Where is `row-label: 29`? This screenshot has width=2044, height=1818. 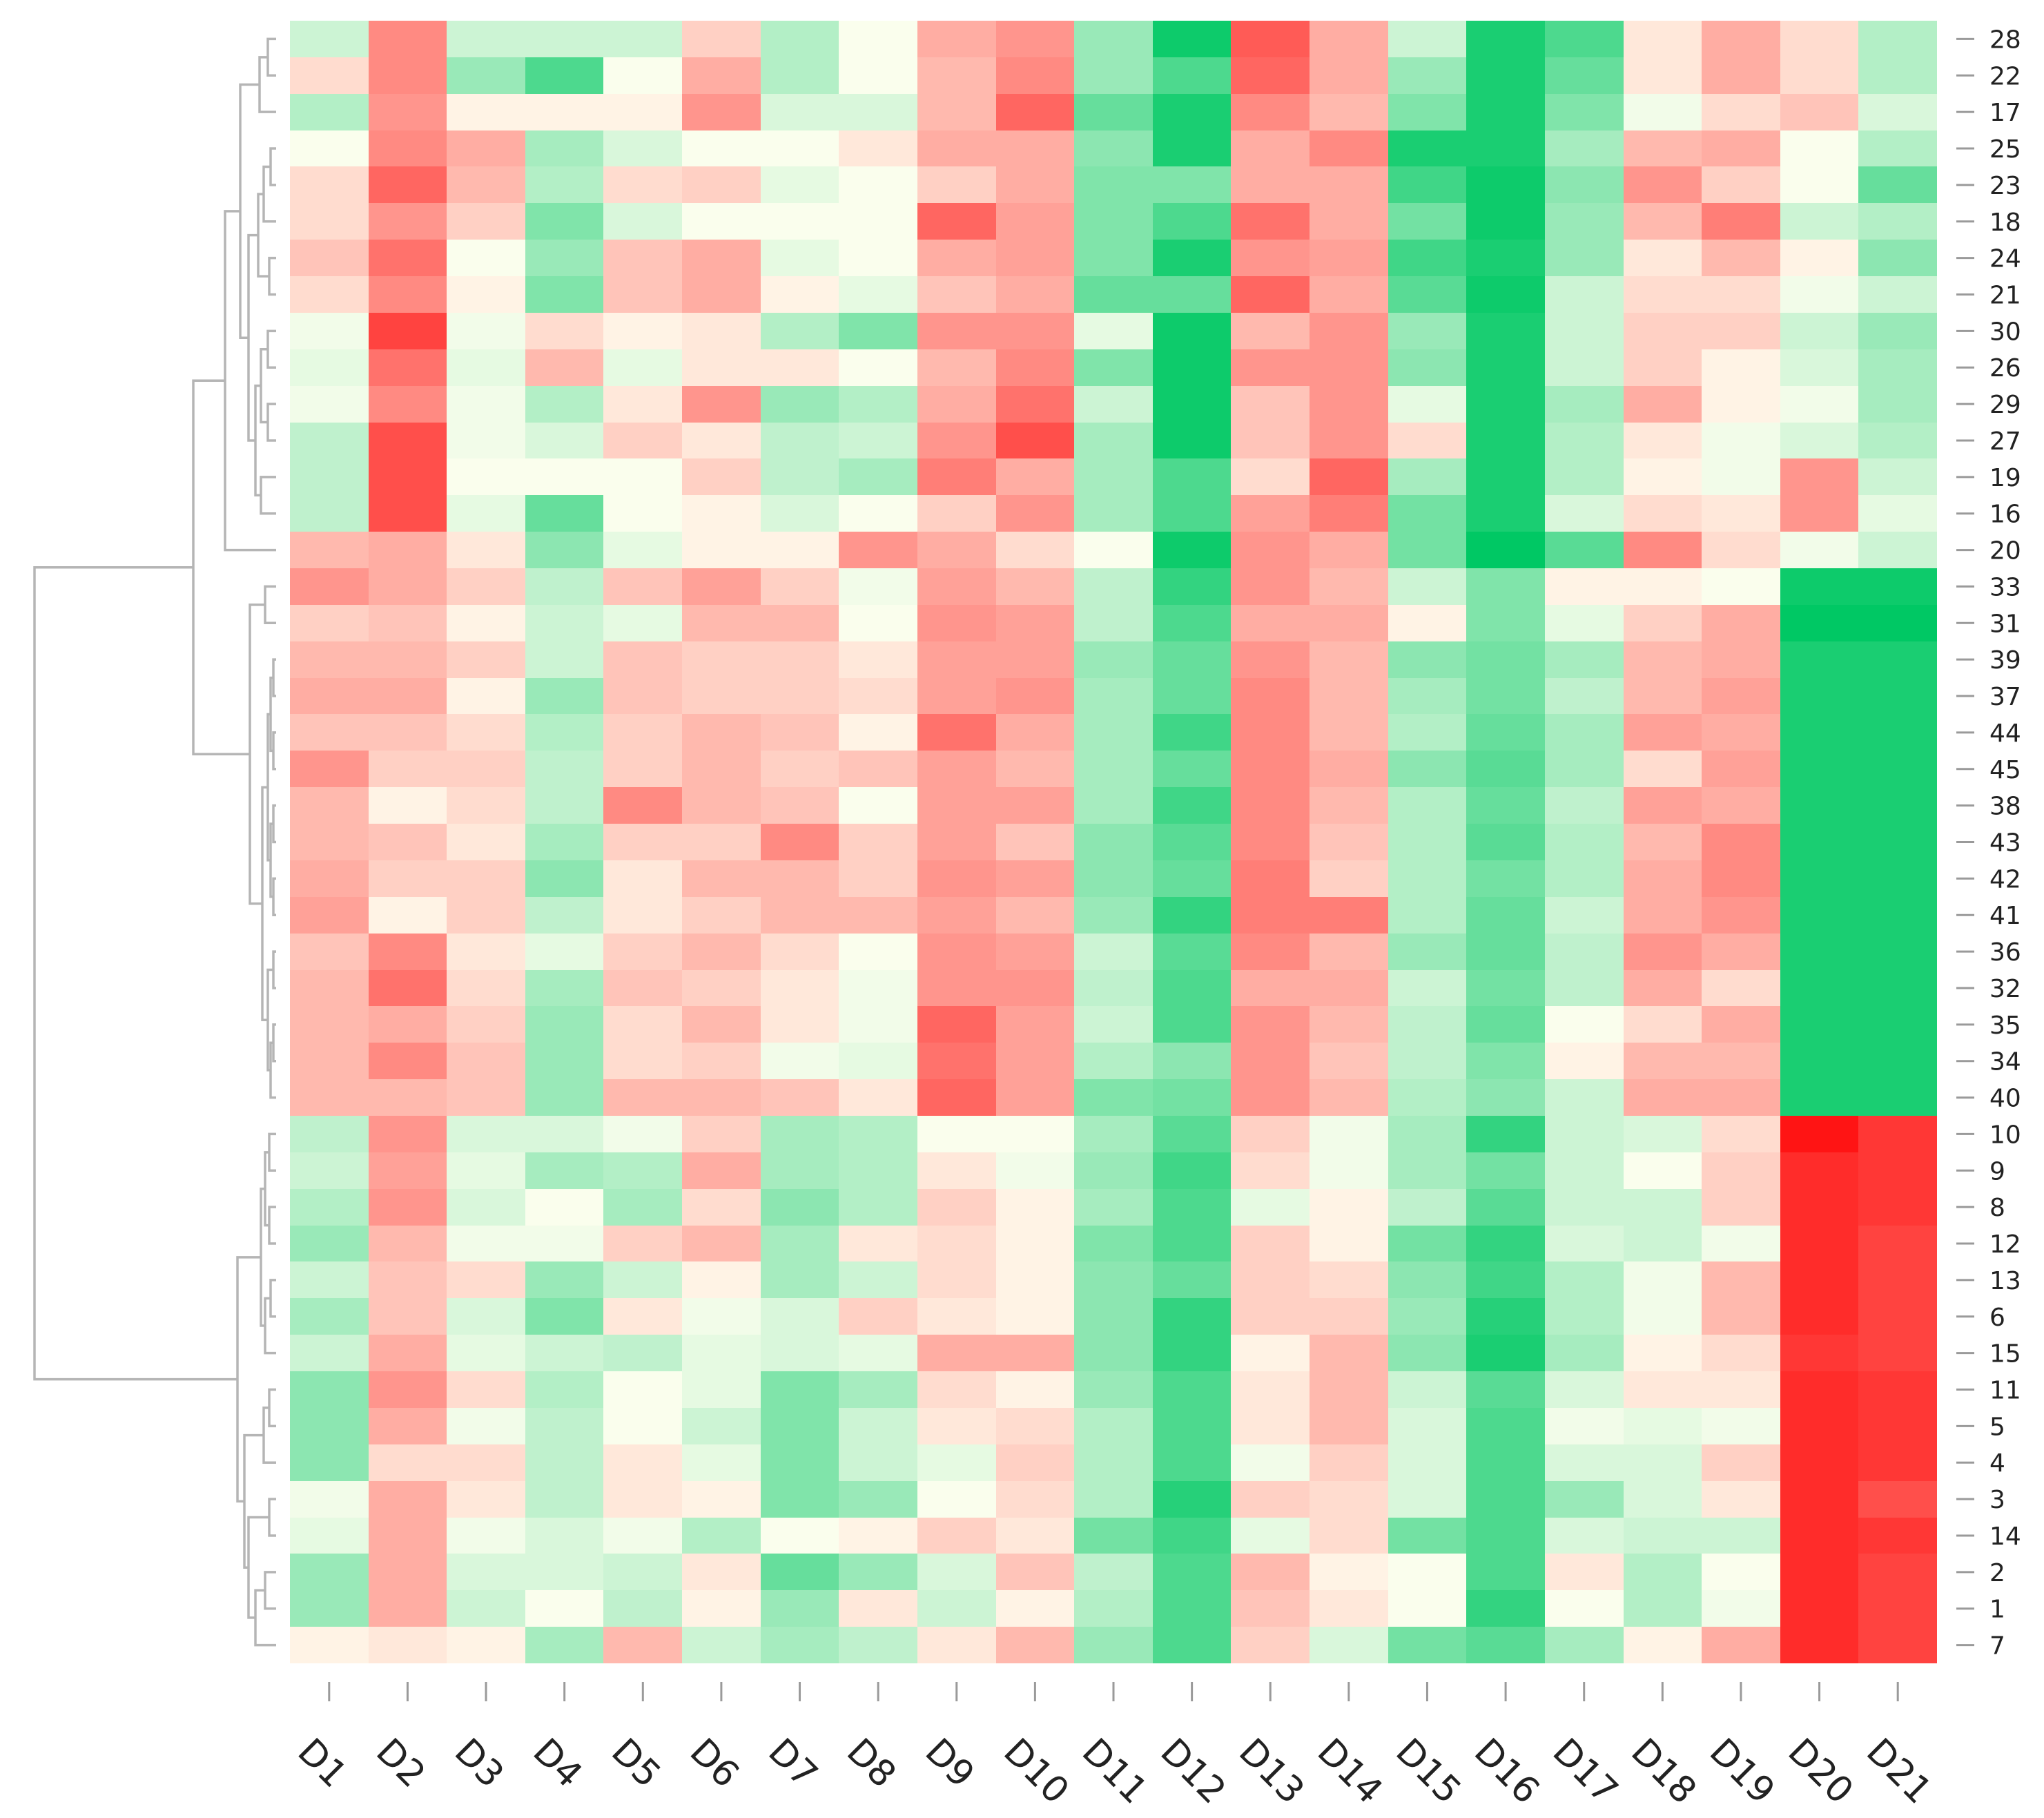
row-label: 29 is located at coordinates (2005, 405).